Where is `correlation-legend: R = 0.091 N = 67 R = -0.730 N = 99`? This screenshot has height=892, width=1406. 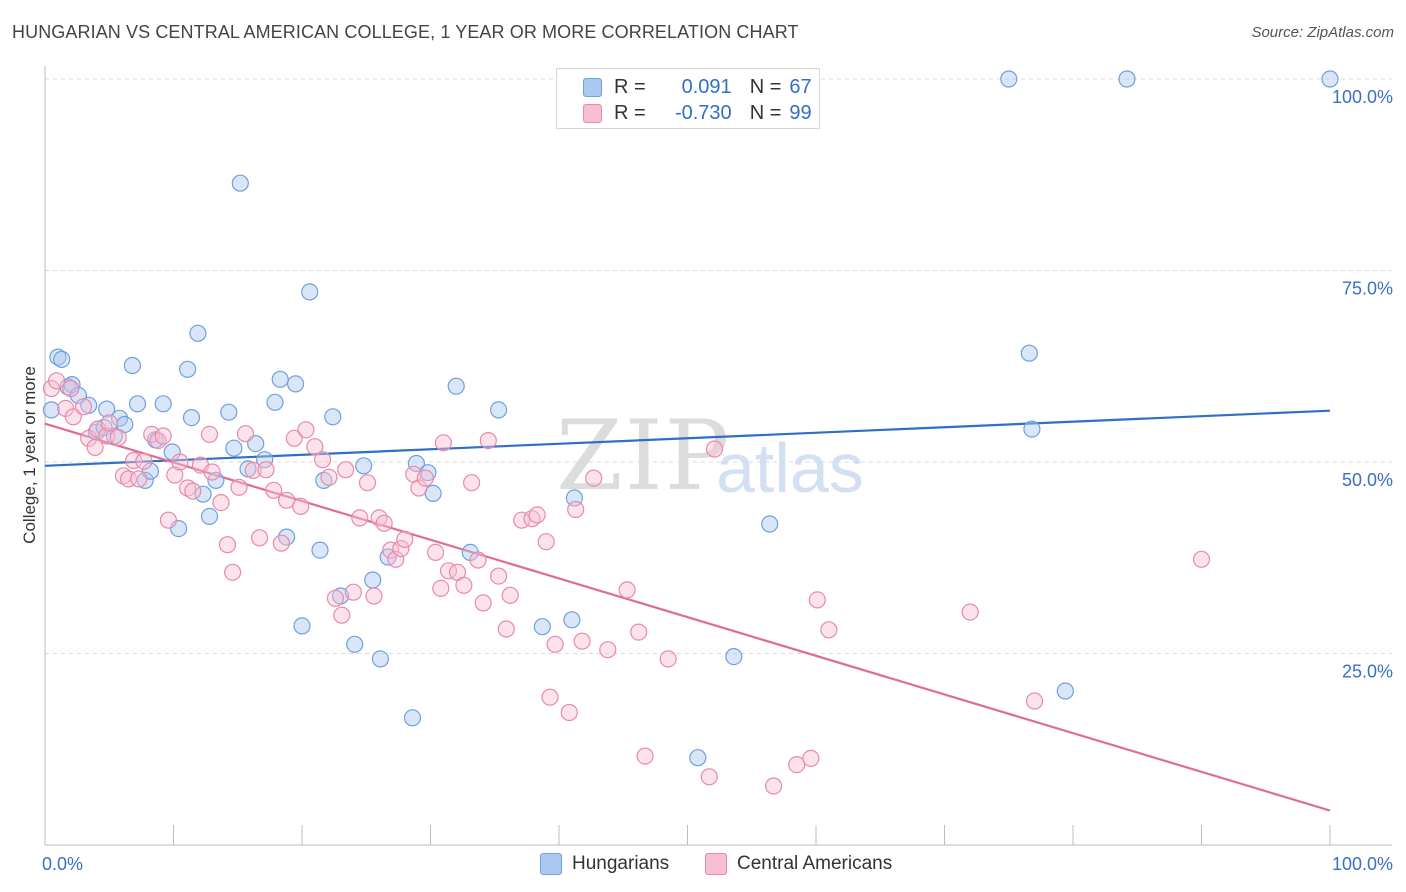 correlation-legend: R = 0.091 N = 67 R = -0.730 N = 99 is located at coordinates (688, 98).